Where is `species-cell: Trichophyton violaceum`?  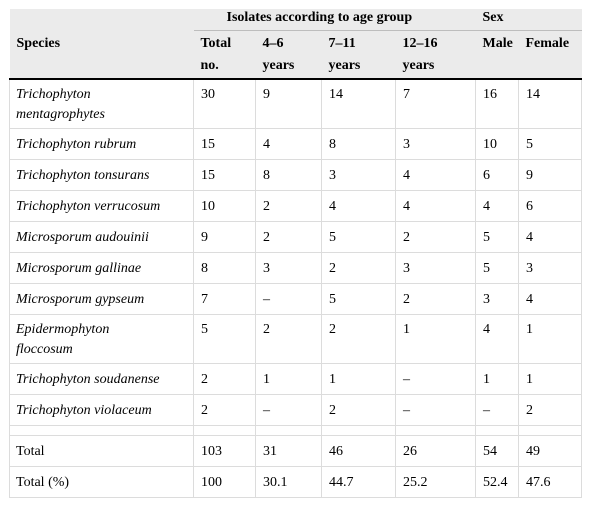
species-cell: Trichophyton violaceum is located at coordinates (101, 410).